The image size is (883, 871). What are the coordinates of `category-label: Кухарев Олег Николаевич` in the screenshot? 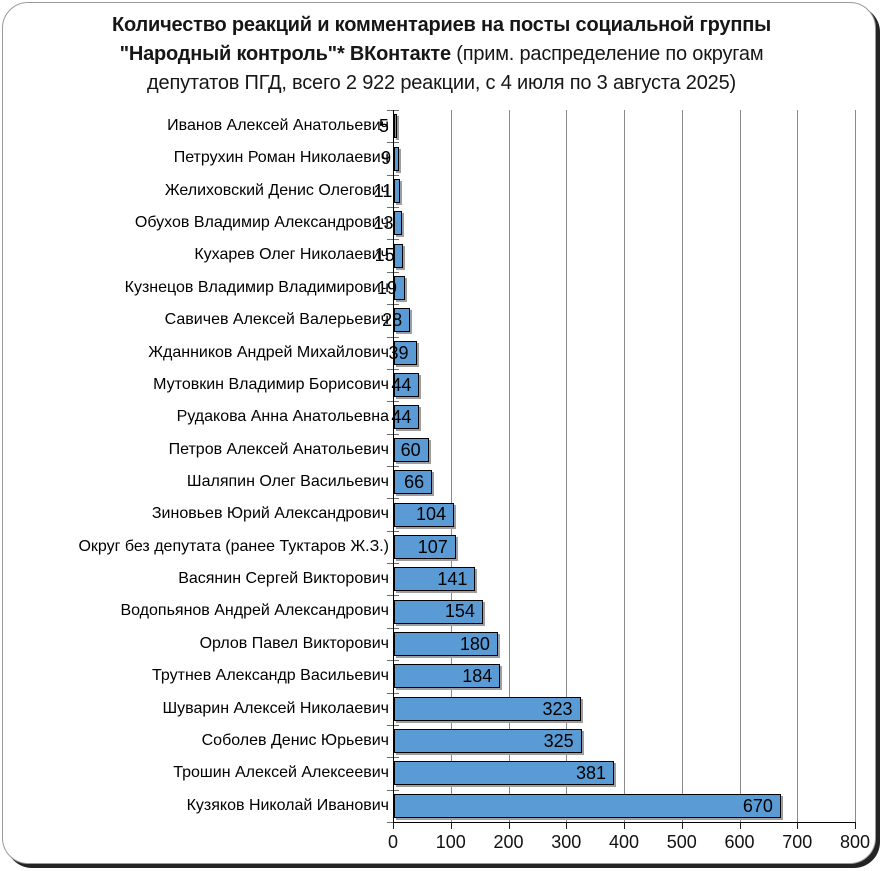 It's located at (291, 255).